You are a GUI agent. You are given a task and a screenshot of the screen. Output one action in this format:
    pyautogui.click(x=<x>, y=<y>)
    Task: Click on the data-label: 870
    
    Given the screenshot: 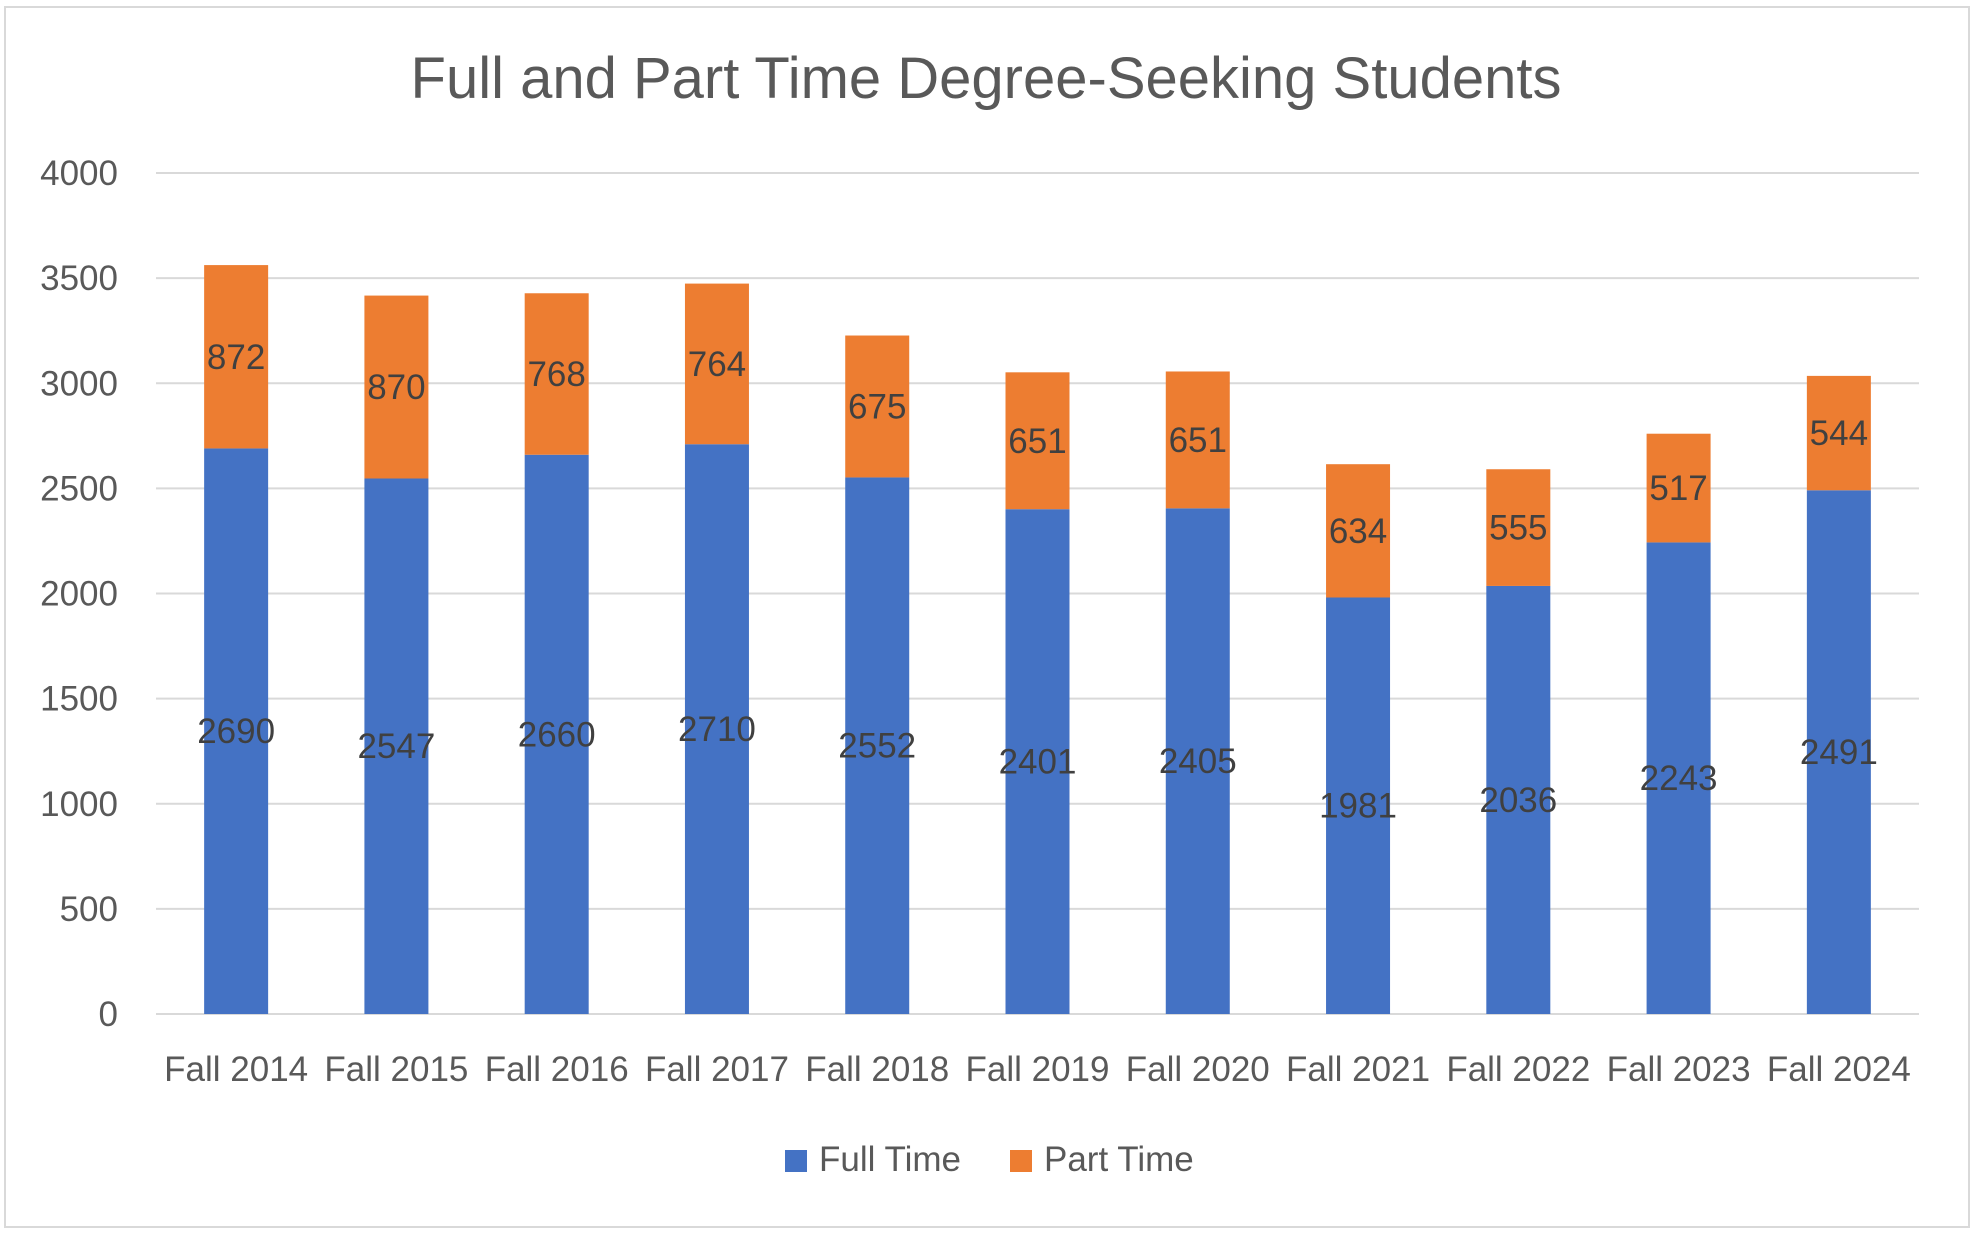 What is the action you would take?
    pyautogui.click(x=396, y=387)
    